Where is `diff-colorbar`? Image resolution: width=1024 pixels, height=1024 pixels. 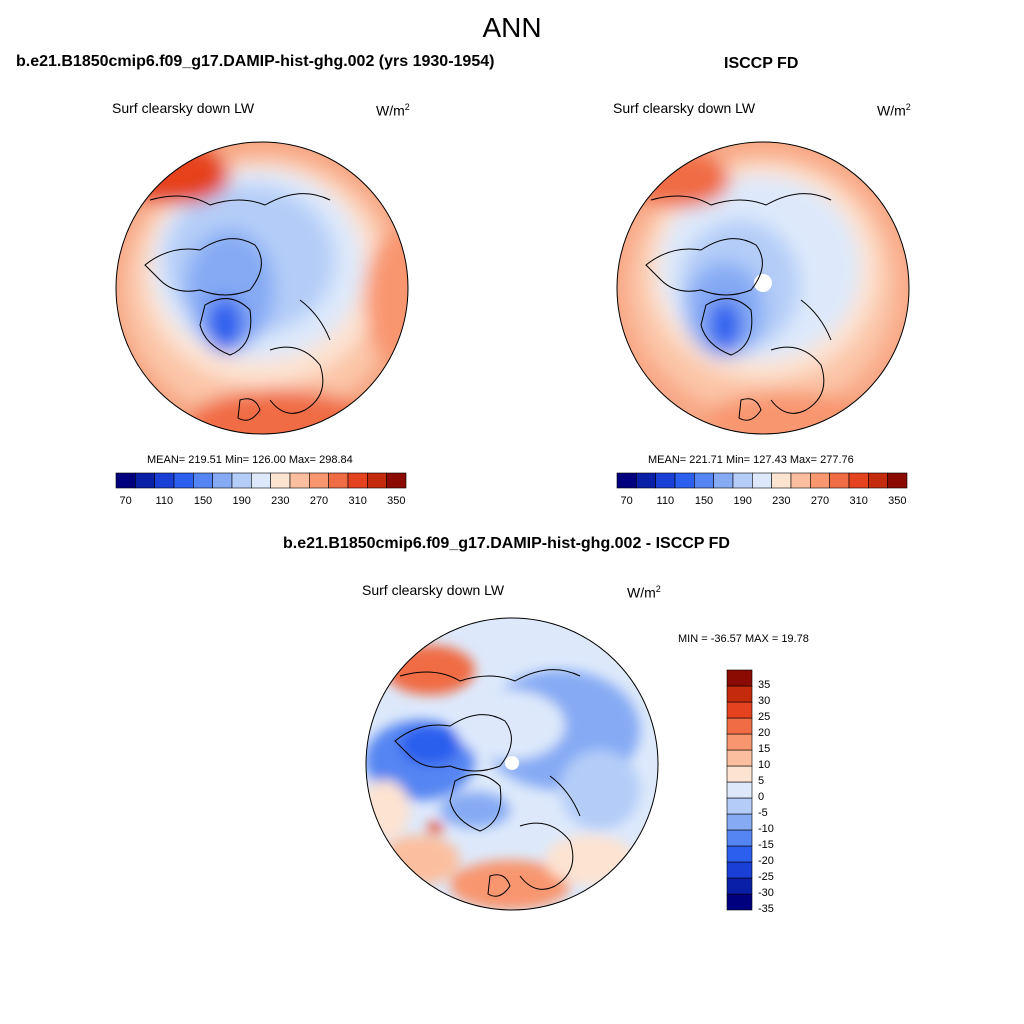 diff-colorbar is located at coordinates (739, 790).